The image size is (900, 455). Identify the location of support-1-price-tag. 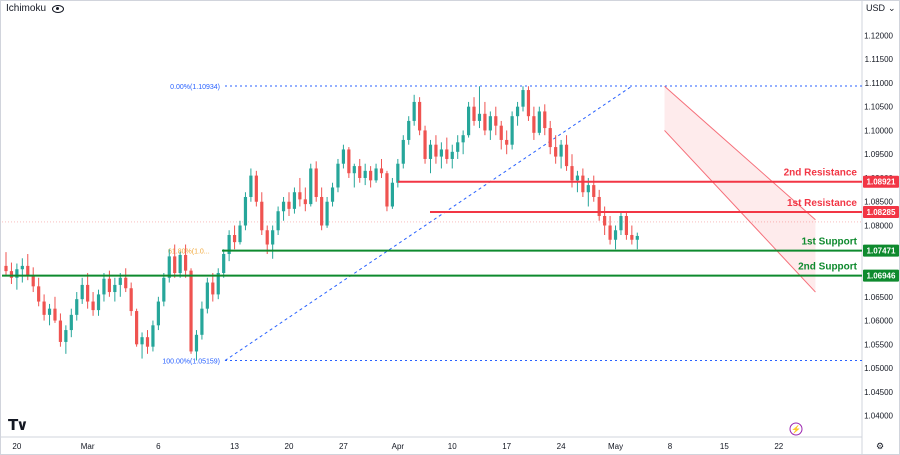
(881, 250).